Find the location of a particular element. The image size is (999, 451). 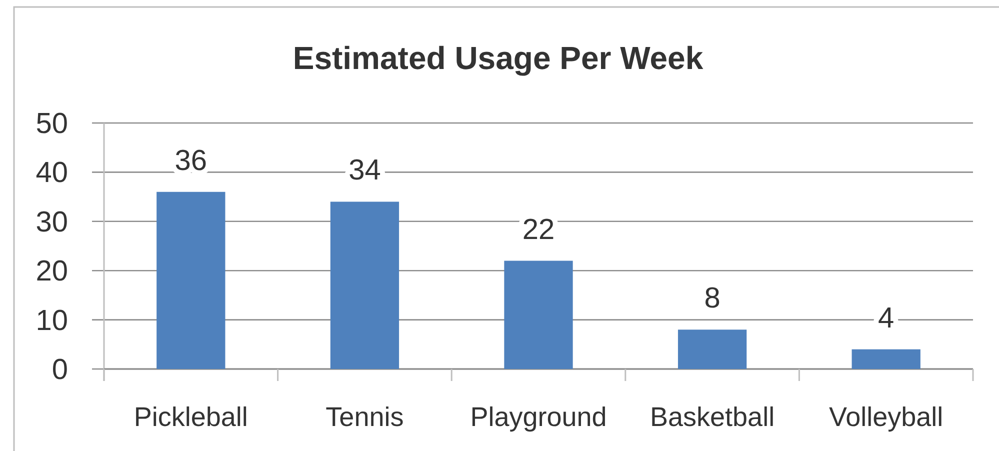

y-tick-label: 50 is located at coordinates (52, 124).